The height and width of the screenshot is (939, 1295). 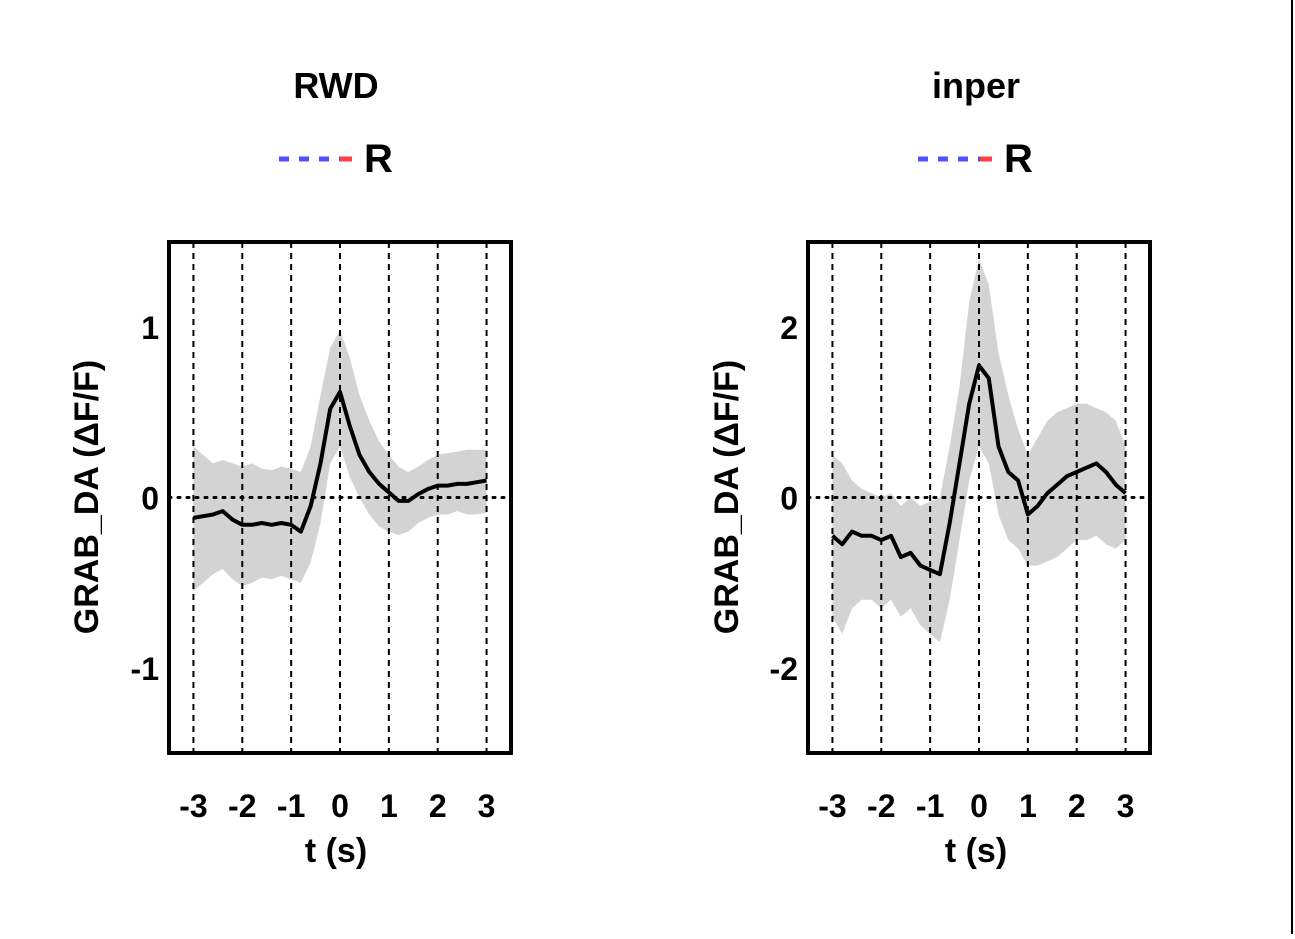 What do you see at coordinates (976, 85) in the screenshot?
I see `chart-title: inper` at bounding box center [976, 85].